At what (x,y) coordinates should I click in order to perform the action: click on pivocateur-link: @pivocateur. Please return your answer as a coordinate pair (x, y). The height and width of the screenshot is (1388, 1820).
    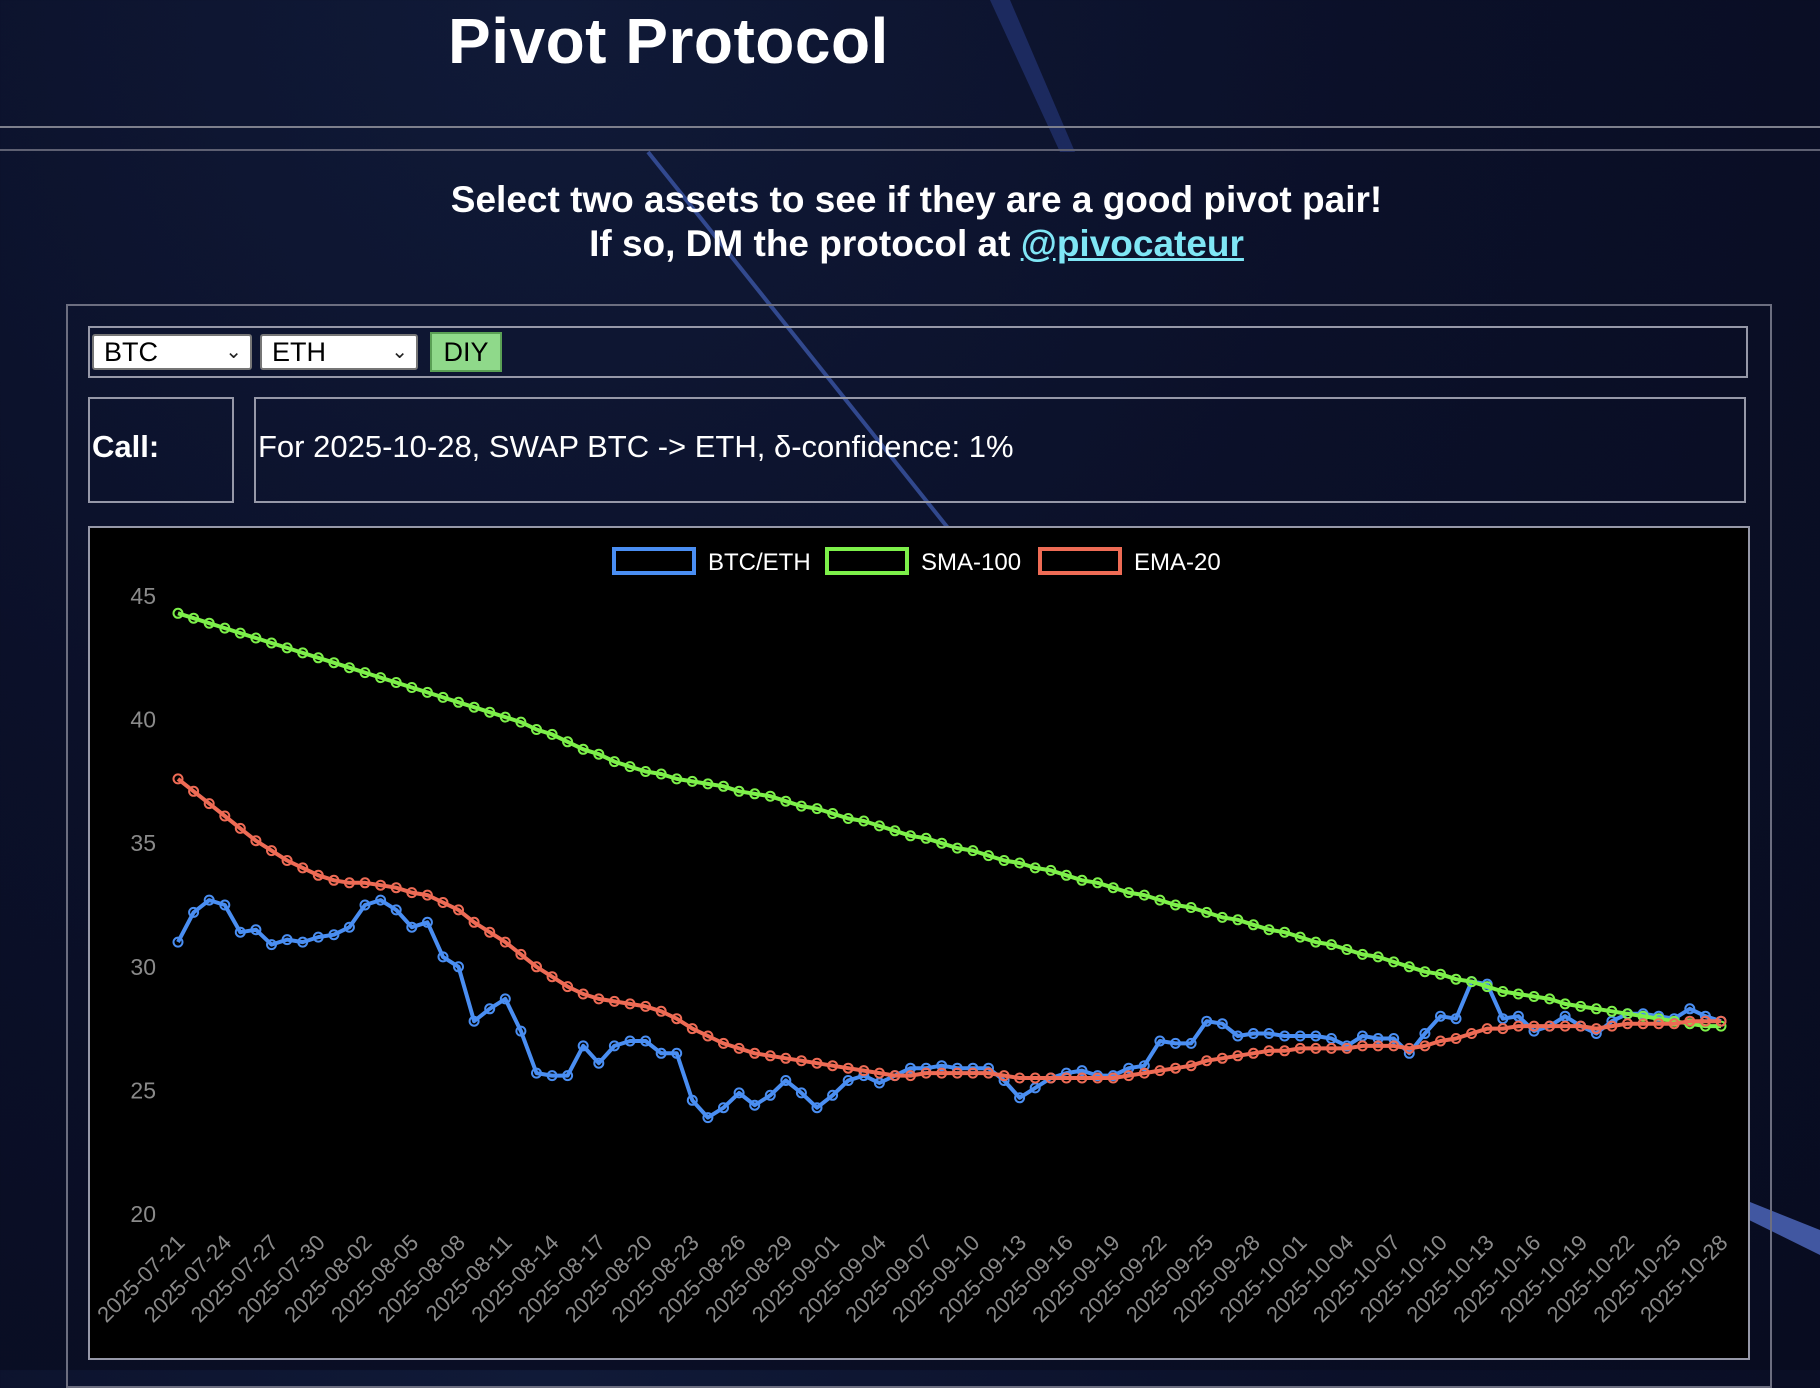
    Looking at the image, I should click on (1132, 243).